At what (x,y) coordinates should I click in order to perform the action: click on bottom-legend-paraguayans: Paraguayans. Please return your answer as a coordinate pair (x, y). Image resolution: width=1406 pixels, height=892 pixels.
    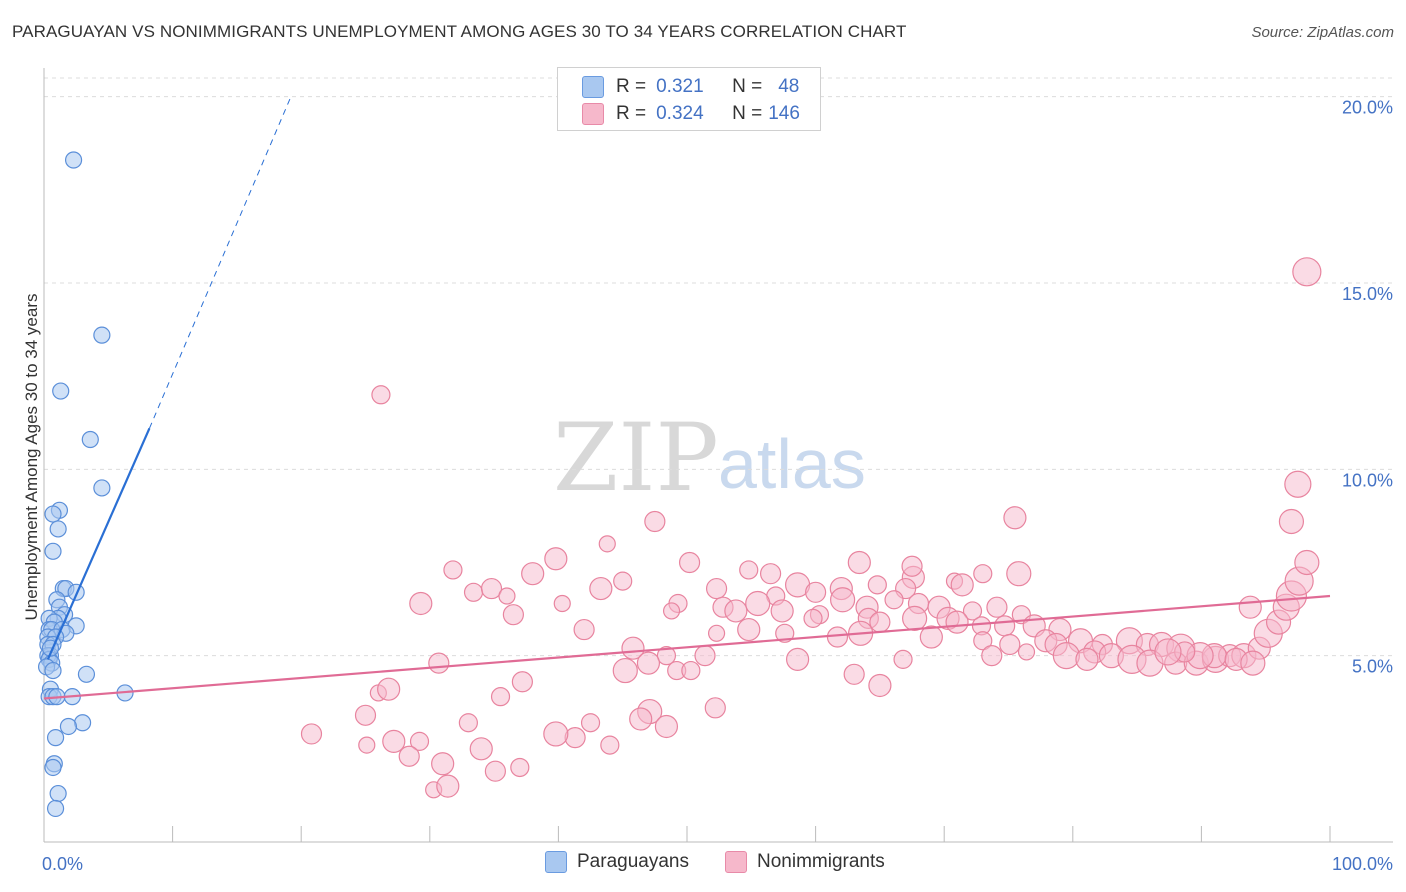
    Looking at the image, I should click on (617, 862).